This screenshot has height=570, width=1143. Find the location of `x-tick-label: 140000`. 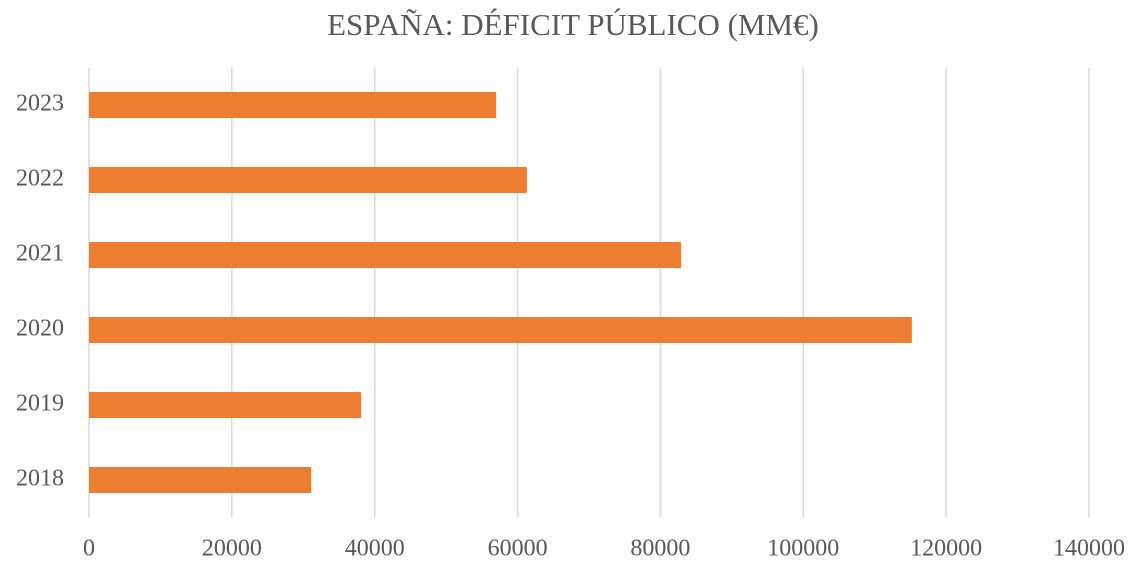

x-tick-label: 140000 is located at coordinates (1089, 549).